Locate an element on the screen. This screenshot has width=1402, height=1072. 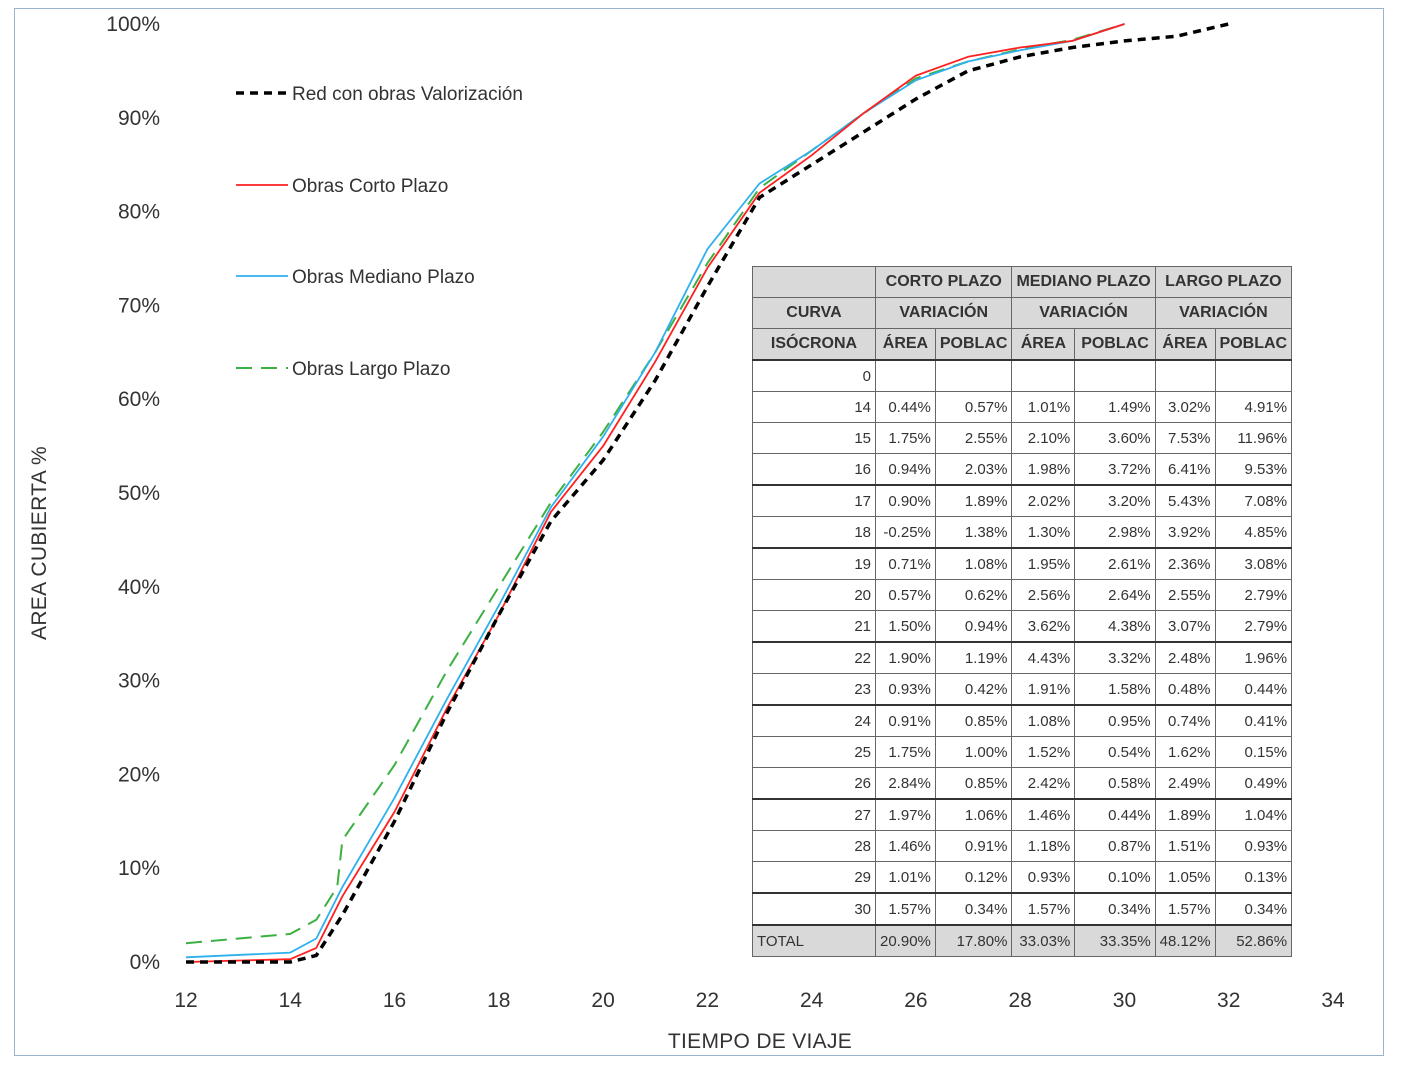
table-cell: 1.51% is located at coordinates (1185, 846).